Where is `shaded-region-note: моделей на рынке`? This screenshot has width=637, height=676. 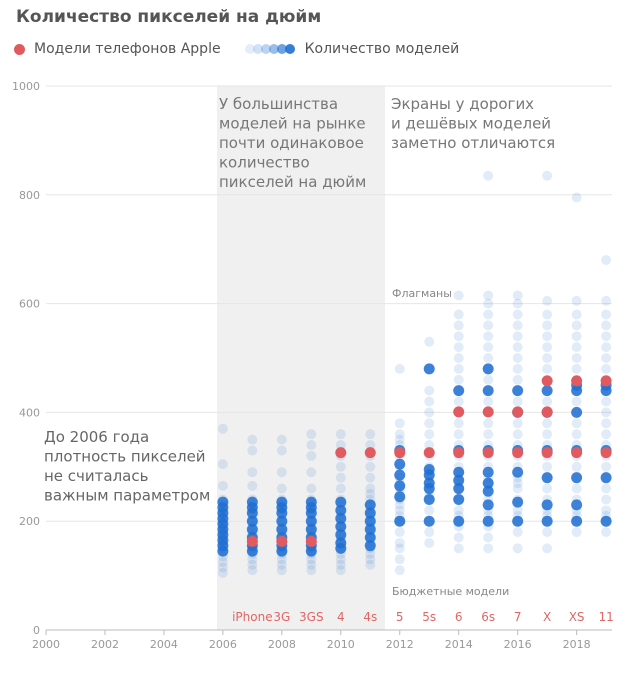
shaded-region-note: моделей на рынке is located at coordinates (292, 124).